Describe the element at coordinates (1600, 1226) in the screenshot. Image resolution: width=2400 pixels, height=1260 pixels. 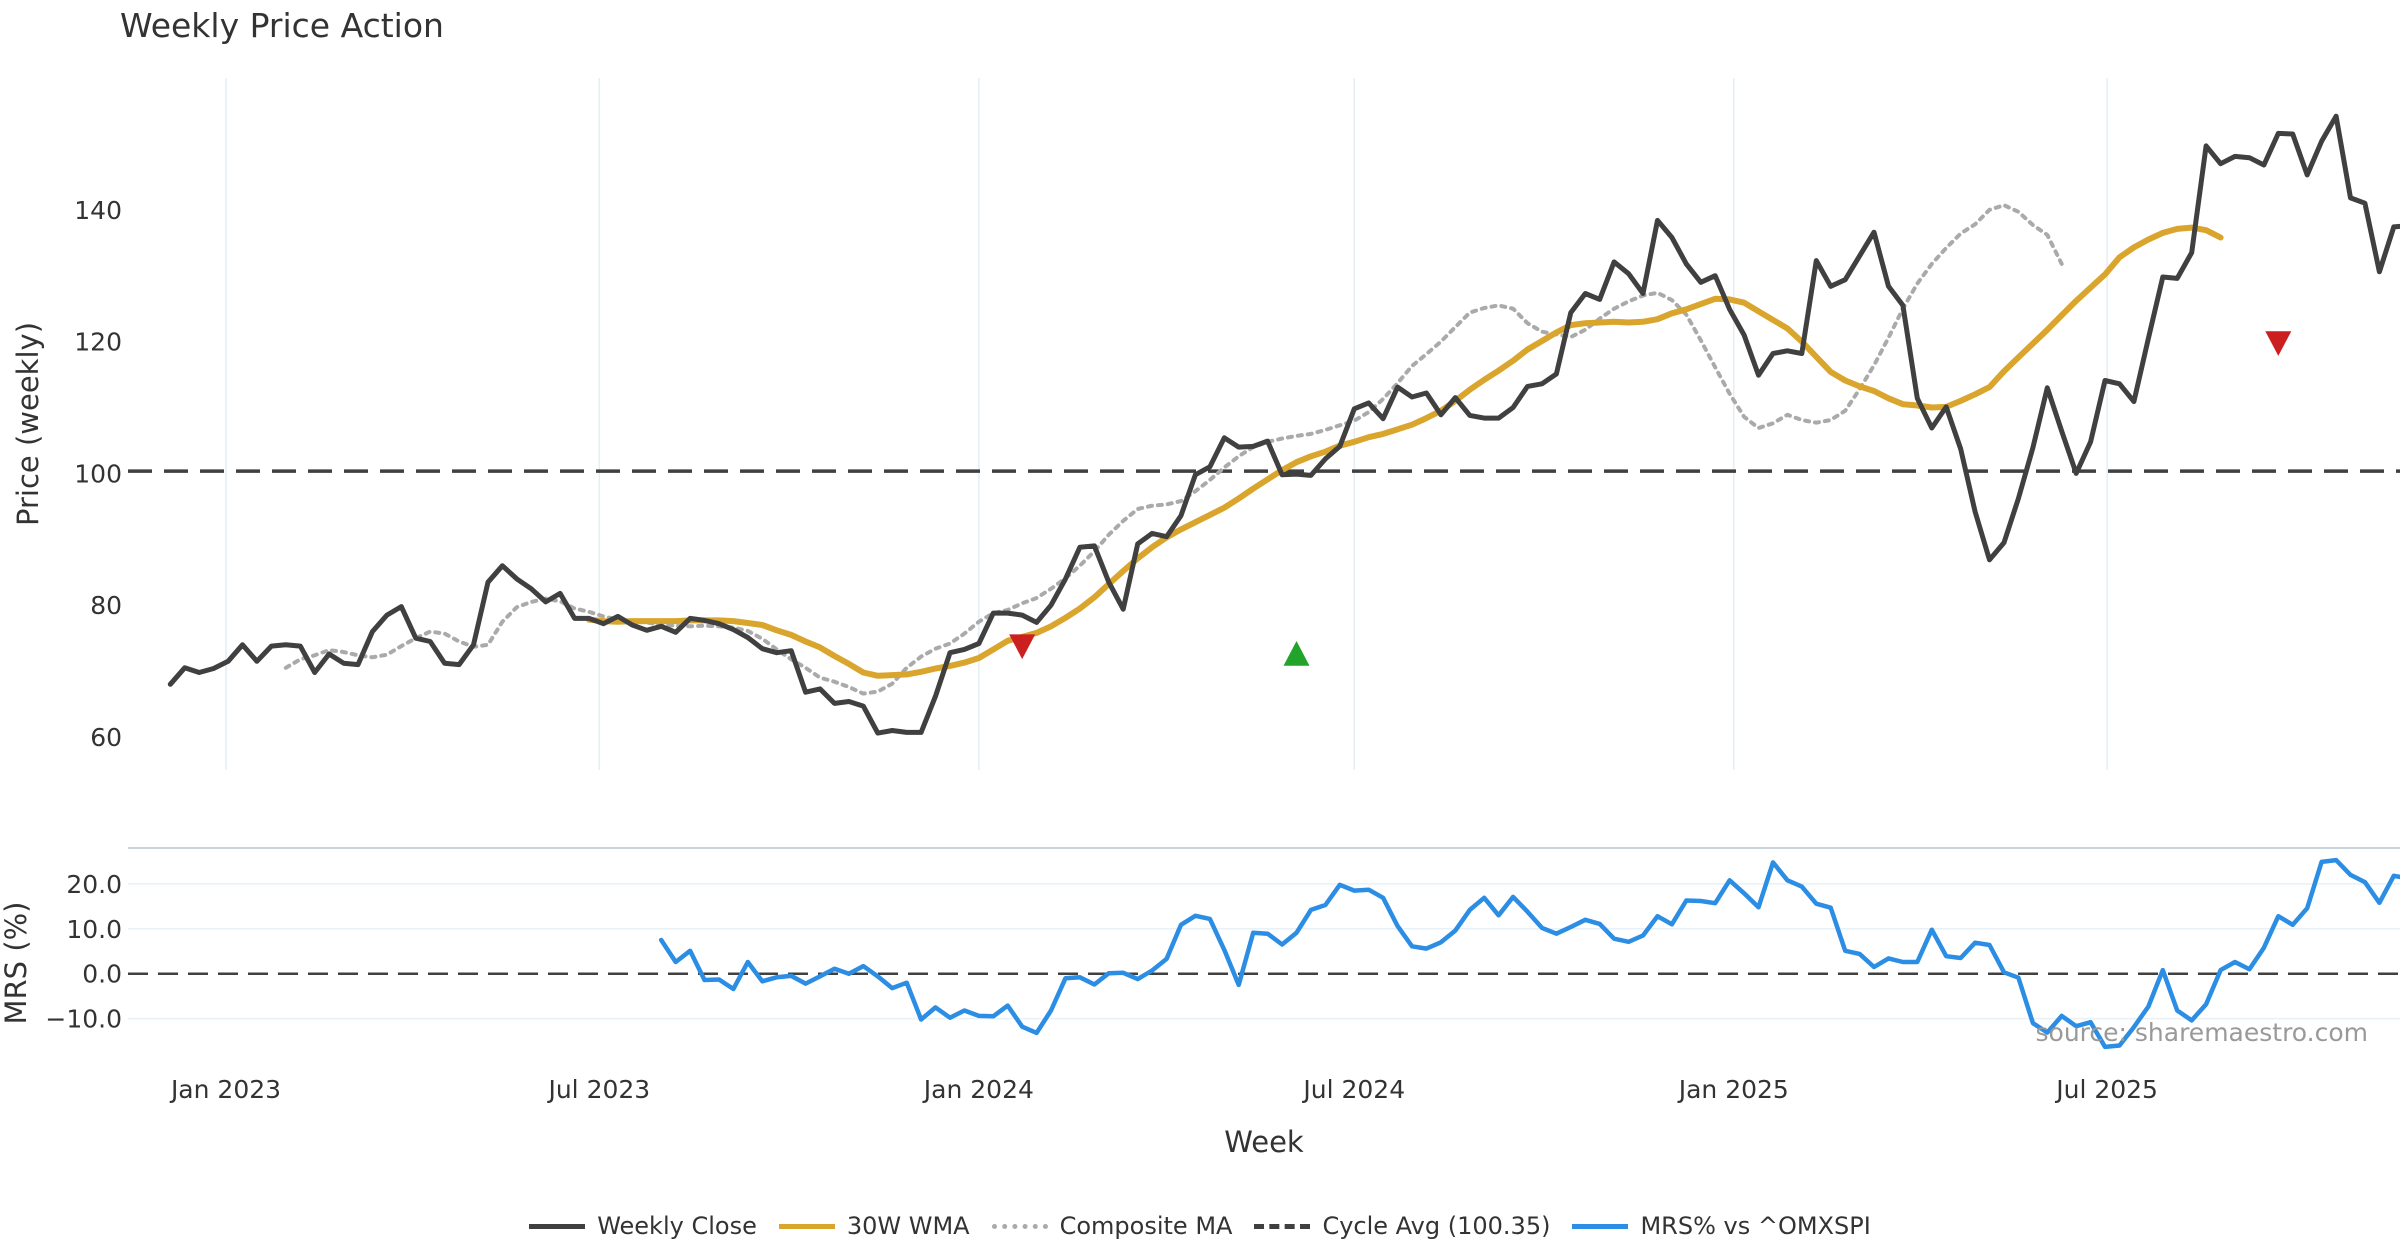
I see `legend-swatch-mrs` at that location.